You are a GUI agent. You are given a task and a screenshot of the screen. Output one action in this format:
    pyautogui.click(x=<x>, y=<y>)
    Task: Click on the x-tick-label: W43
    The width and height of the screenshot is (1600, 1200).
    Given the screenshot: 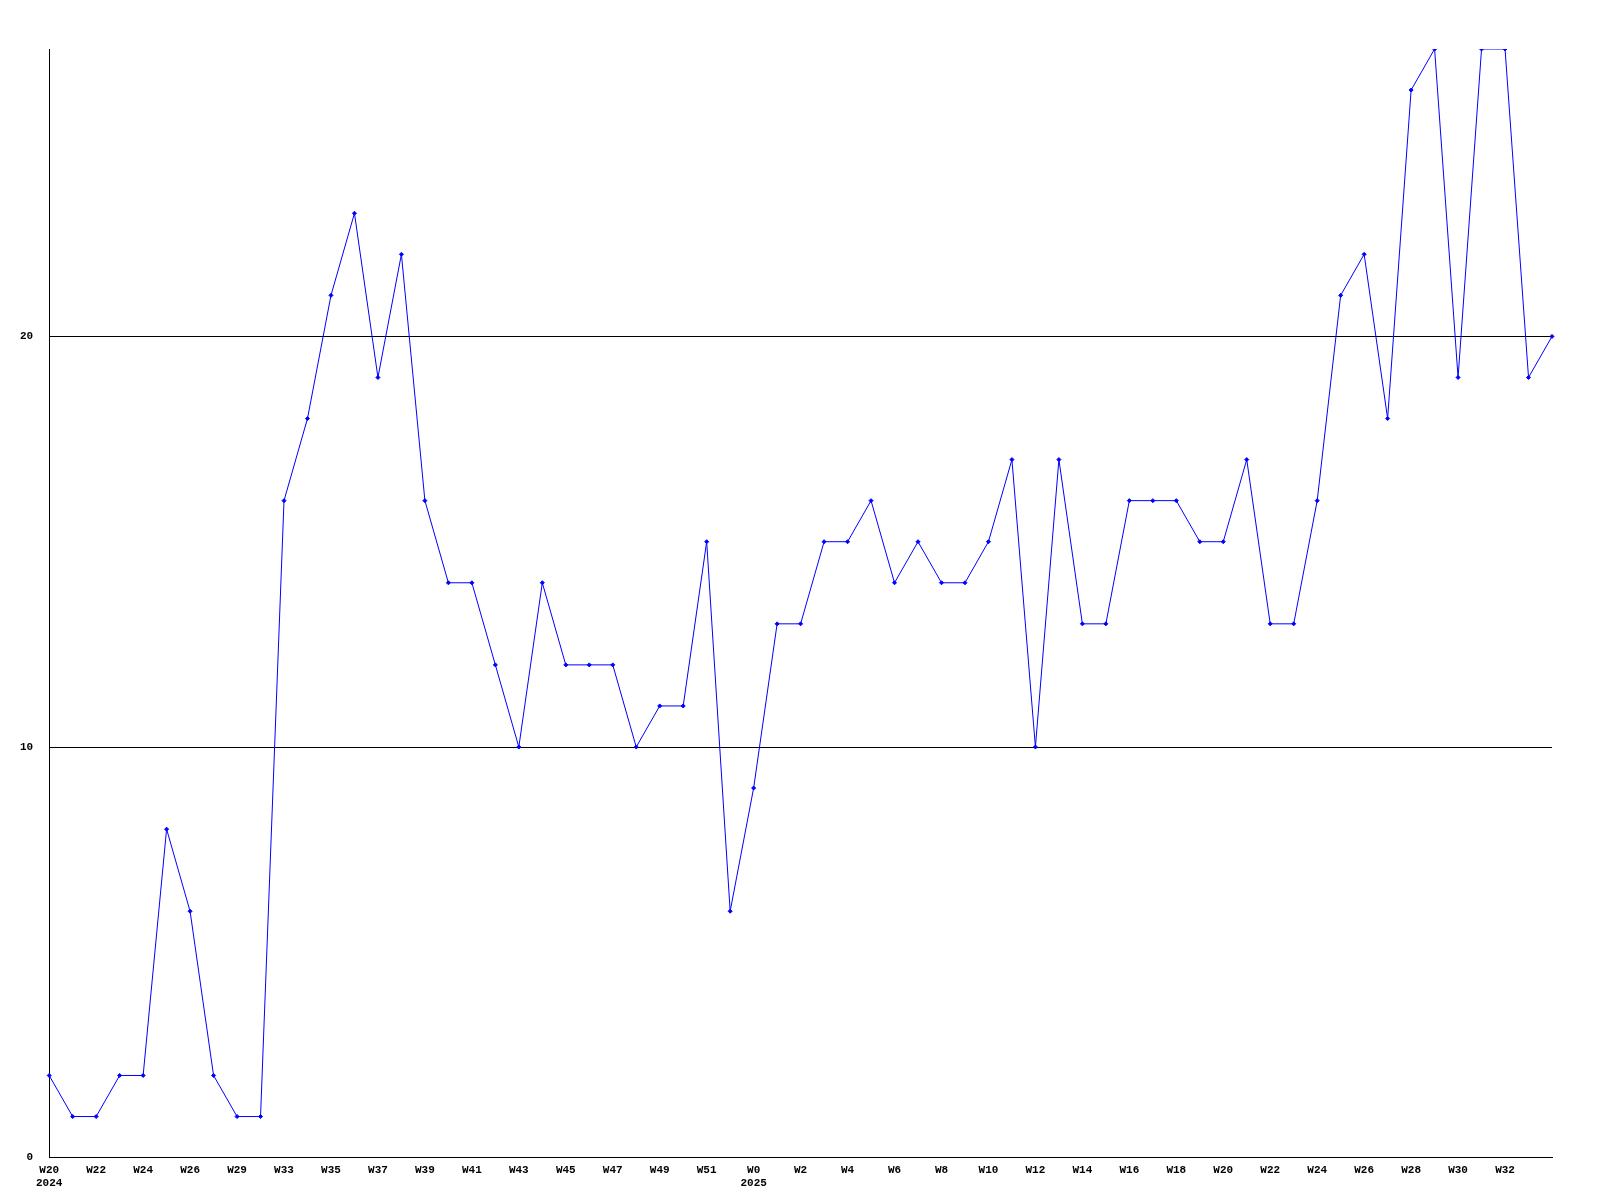 What is the action you would take?
    pyautogui.click(x=519, y=1169)
    